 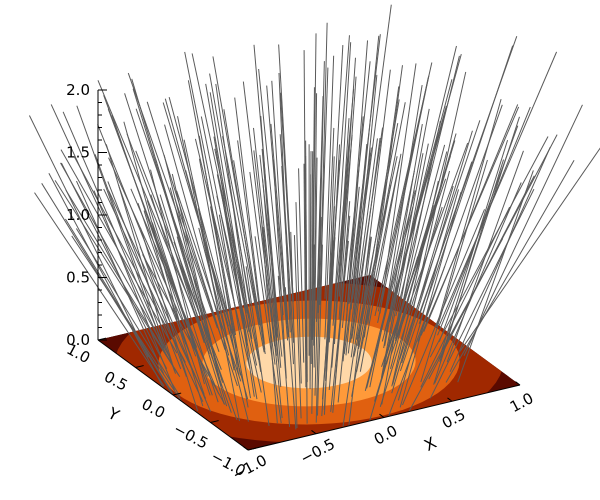 I want to click on z-tick-label: 0.0, so click(x=78, y=340).